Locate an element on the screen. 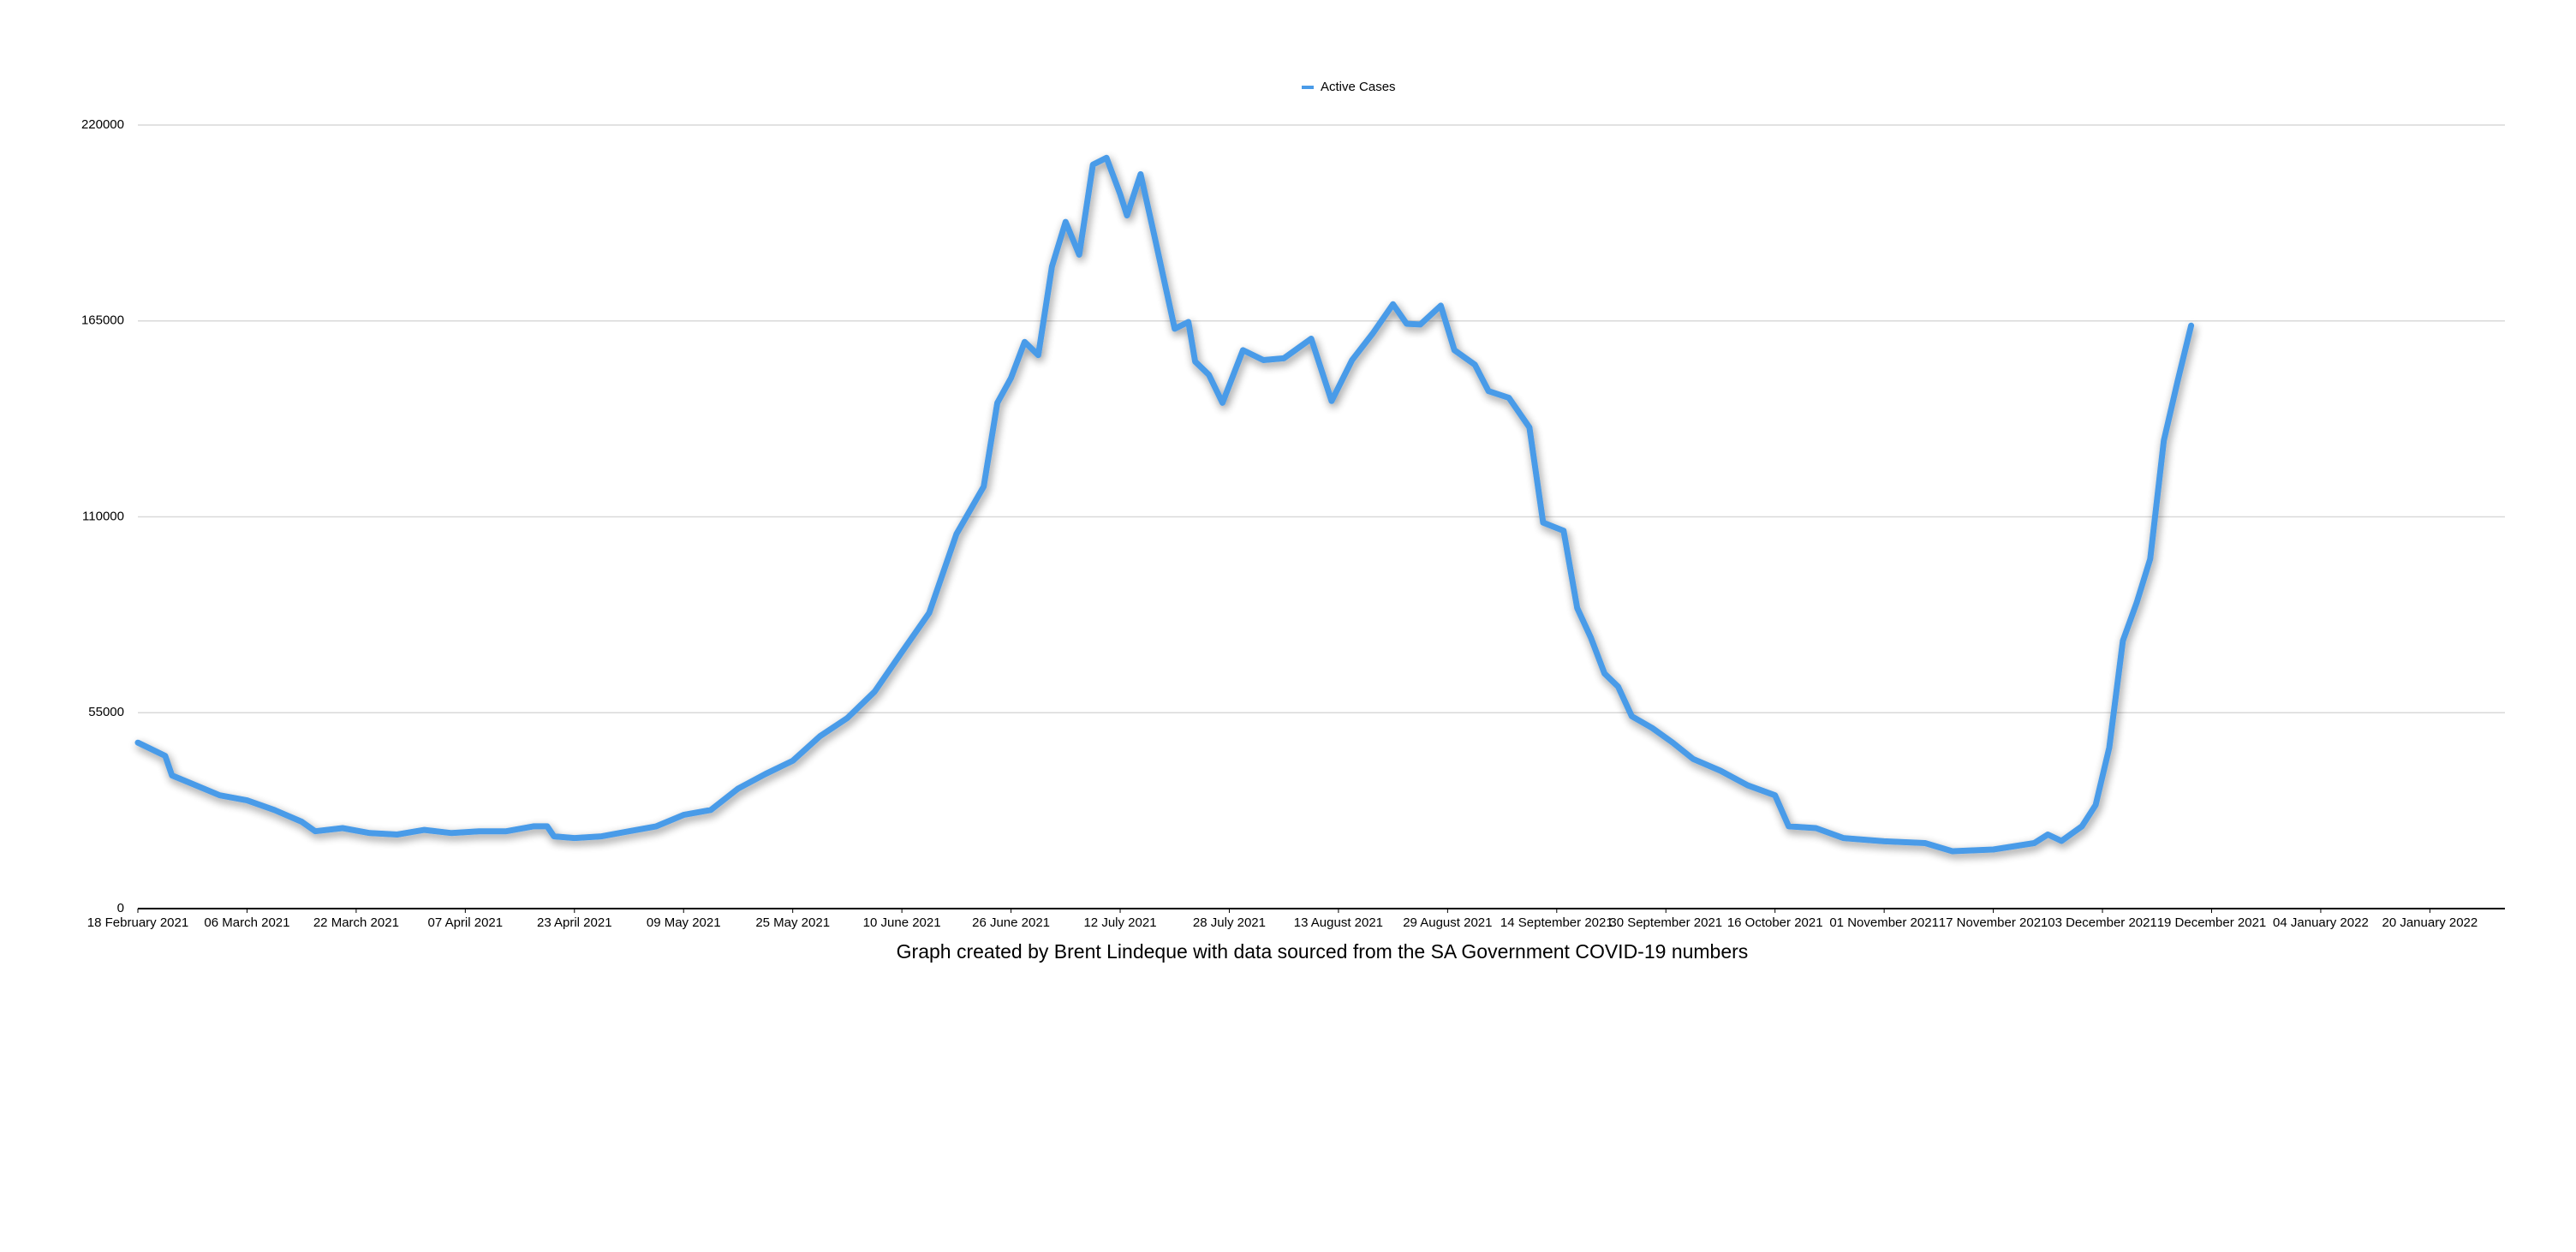  x-tick-label: 06 March 2021 is located at coordinates (246, 922).